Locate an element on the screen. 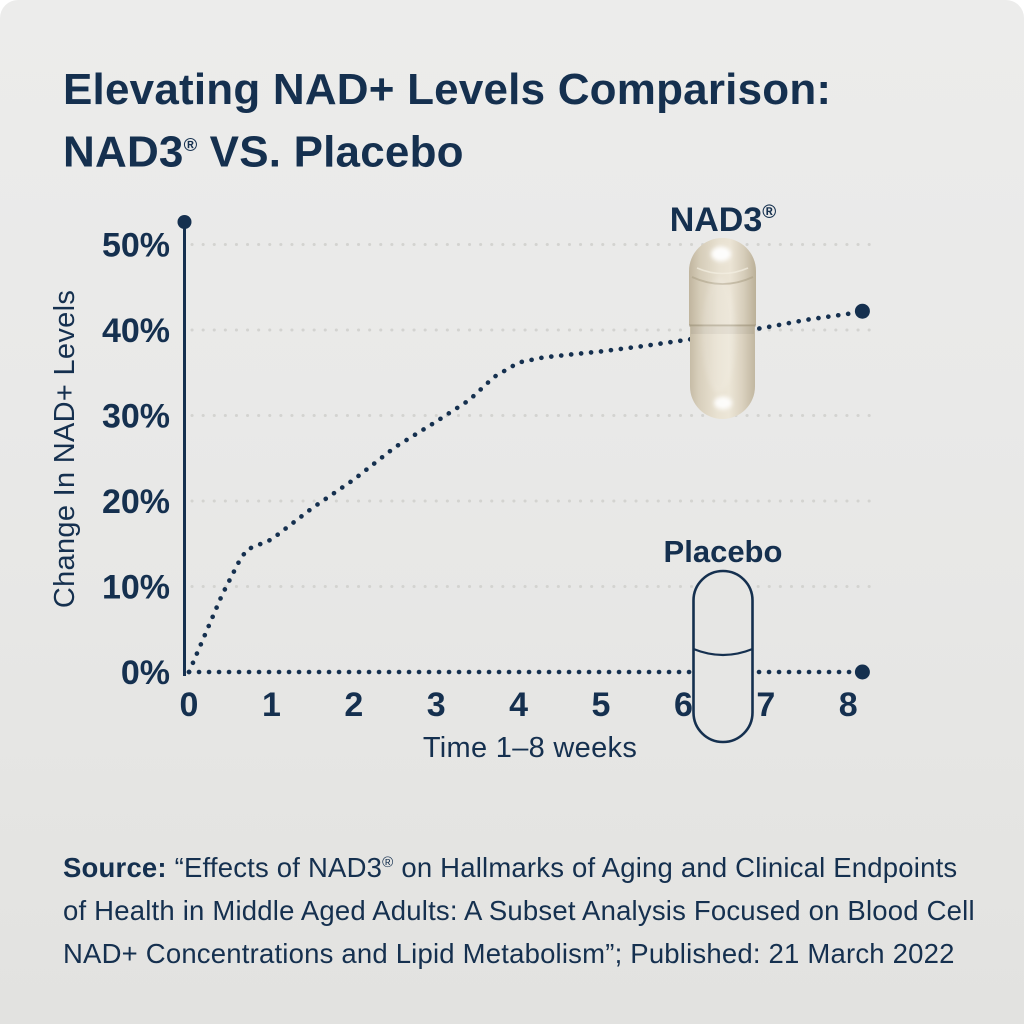 This screenshot has width=1024, height=1024. placebo-end-dot is located at coordinates (862, 672).